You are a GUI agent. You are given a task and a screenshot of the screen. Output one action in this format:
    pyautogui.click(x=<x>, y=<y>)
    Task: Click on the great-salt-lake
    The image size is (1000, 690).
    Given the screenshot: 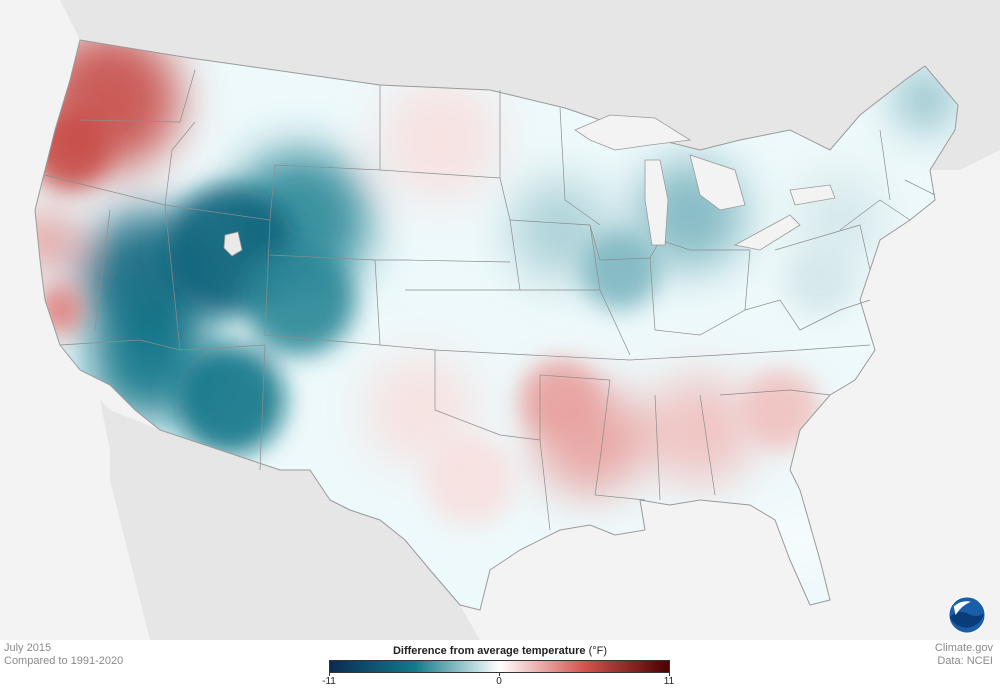 What is the action you would take?
    pyautogui.click(x=233, y=244)
    